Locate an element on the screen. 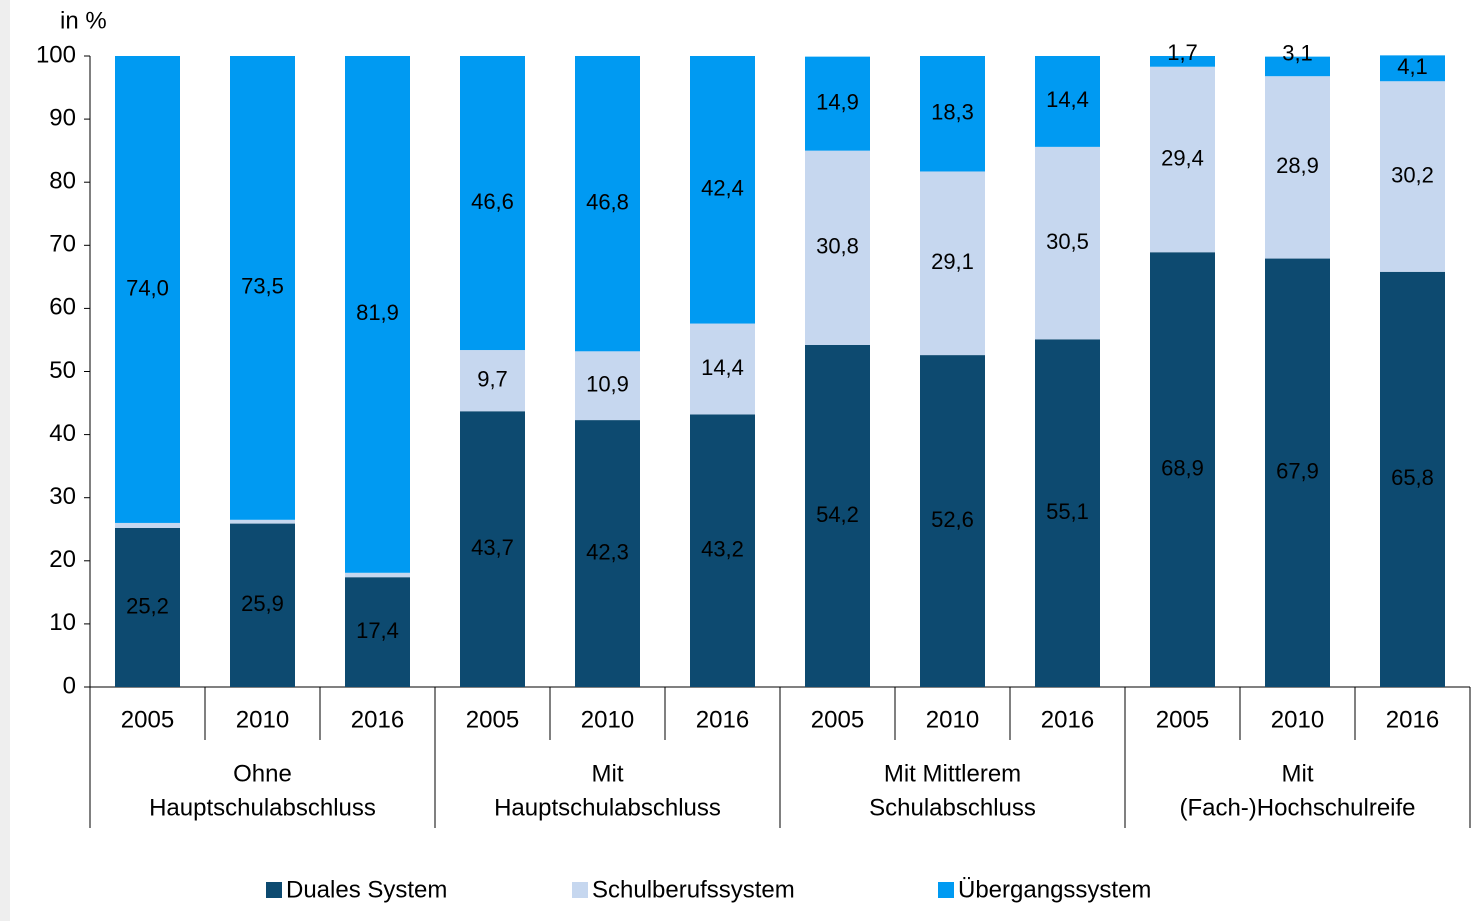 The height and width of the screenshot is (921, 1482). value-label: 42,4 is located at coordinates (722, 188).